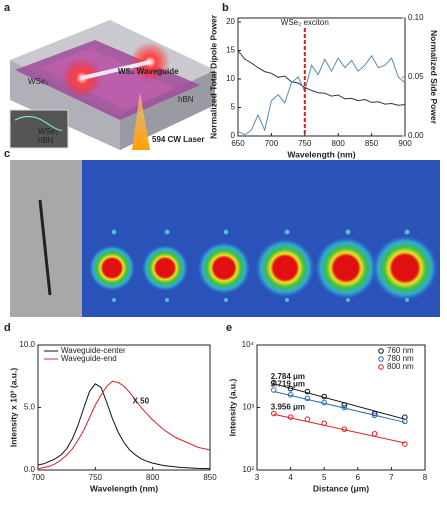  What do you see at coordinates (434, 77) in the screenshot?
I see `y2-axis-label: Normalized Side Power` at bounding box center [434, 77].